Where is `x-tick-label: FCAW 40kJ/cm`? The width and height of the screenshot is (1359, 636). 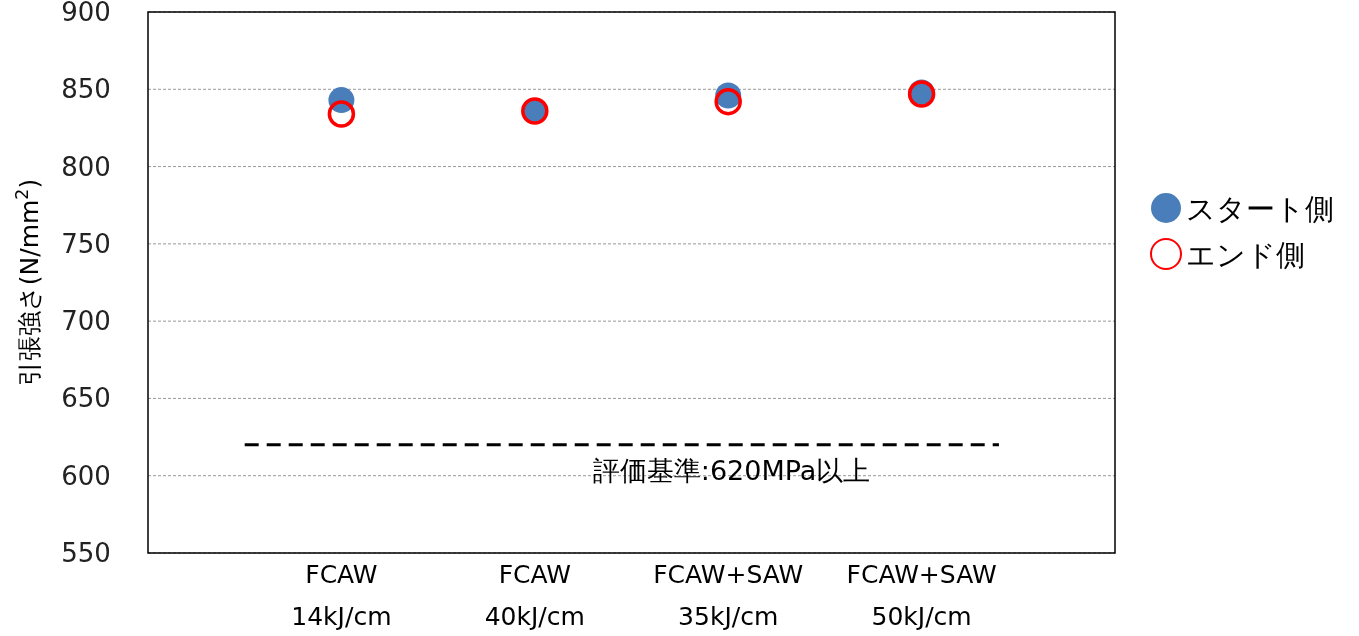
x-tick-label: FCAW 40kJ/cm is located at coordinates (534, 595).